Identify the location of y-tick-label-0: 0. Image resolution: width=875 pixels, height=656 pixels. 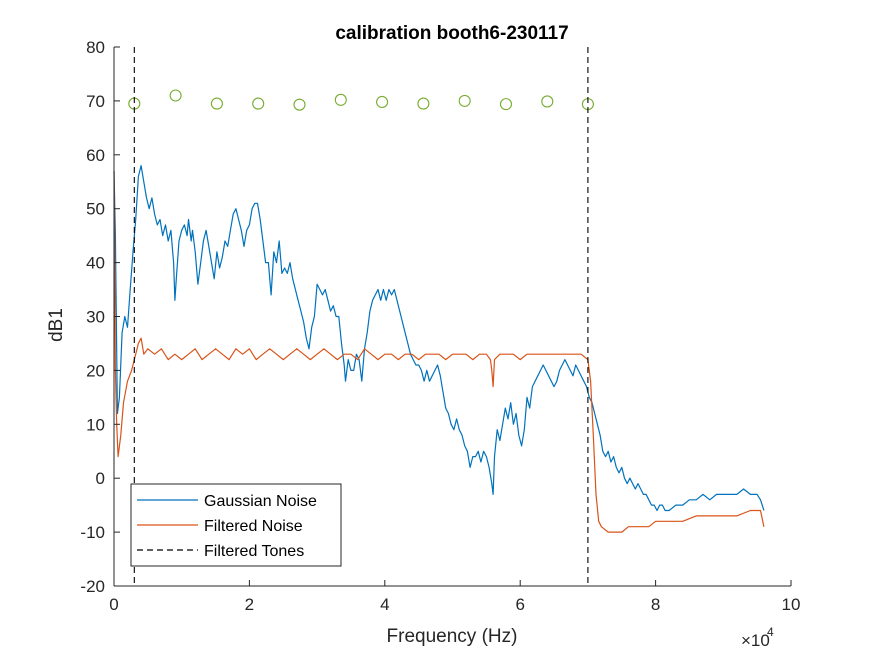
(100, 478).